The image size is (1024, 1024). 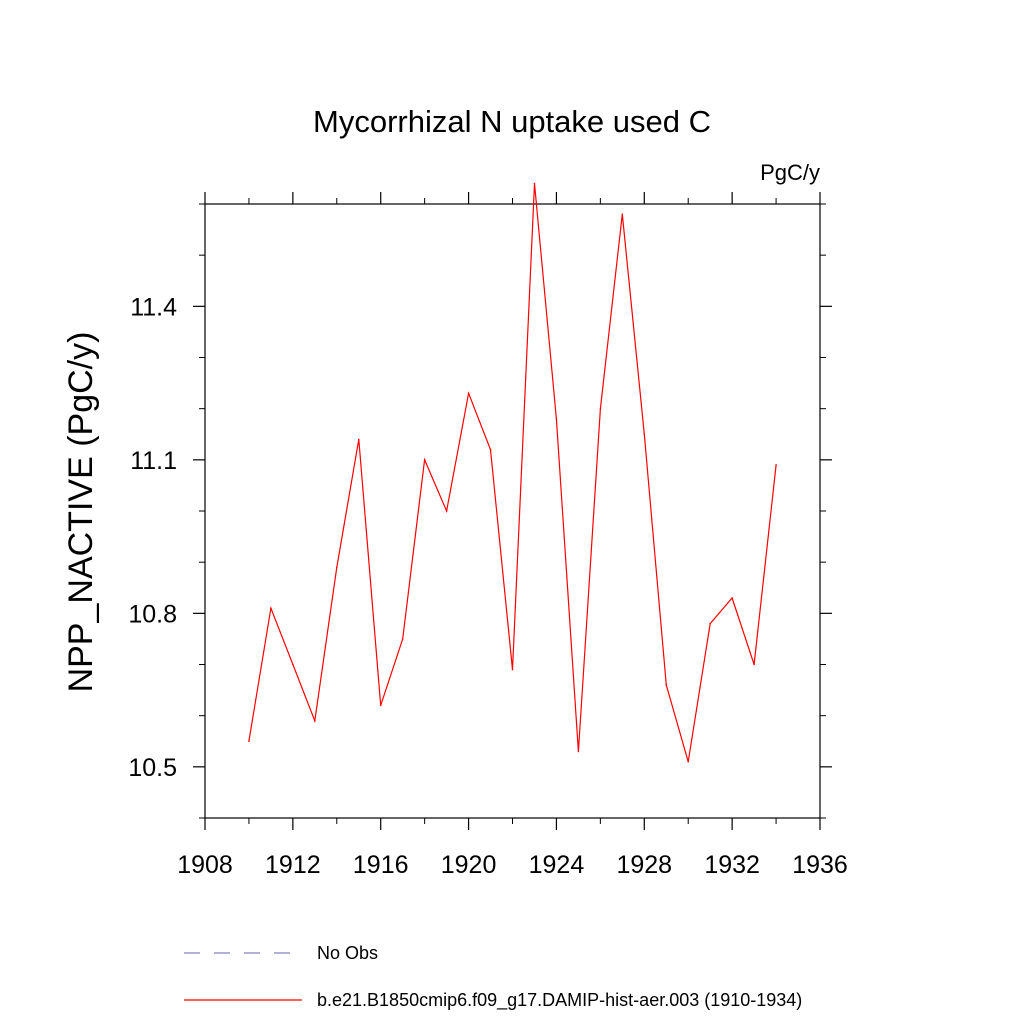 I want to click on x-tick-label: 1936, so click(x=820, y=865).